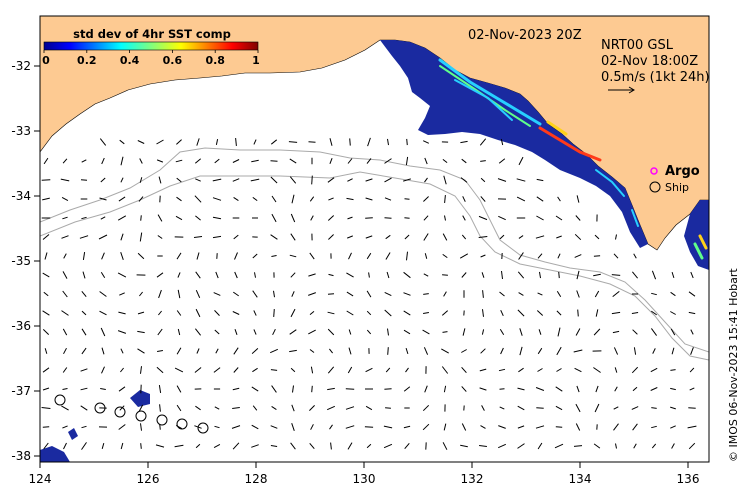 This screenshot has width=750, height=496. I want to click on lon-tick-label: 132, so click(472, 479).